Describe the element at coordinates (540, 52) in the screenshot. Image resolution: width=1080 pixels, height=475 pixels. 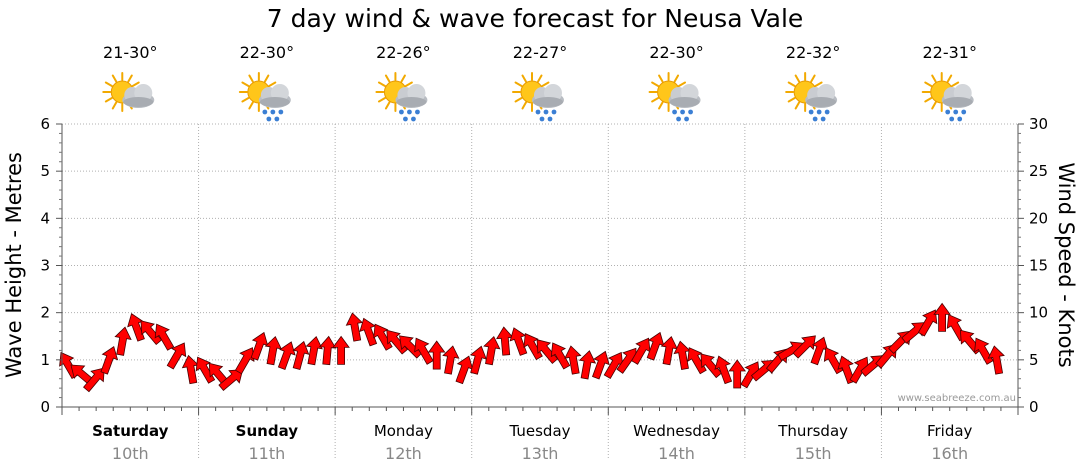
I see `day-temperature: 22-27°` at that location.